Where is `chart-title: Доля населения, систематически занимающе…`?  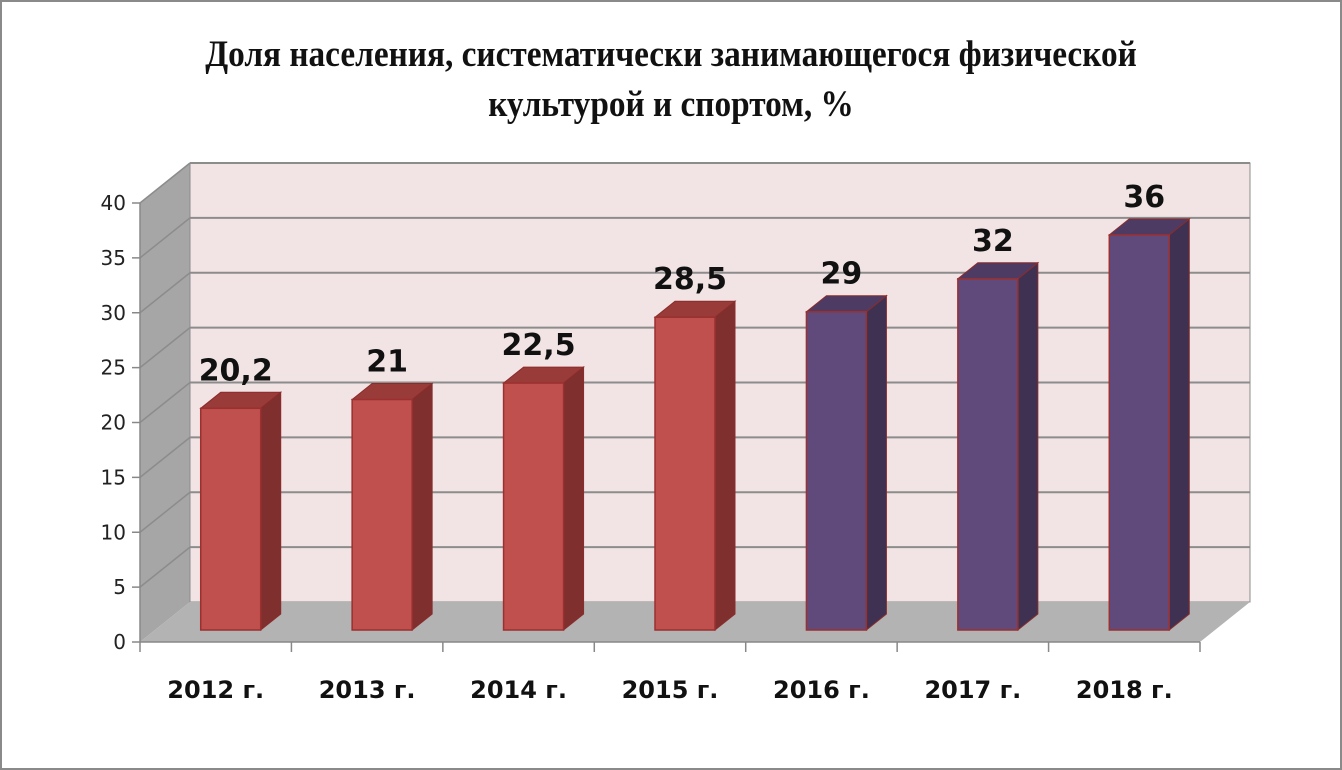 chart-title: Доля населения, систематически занимающе… is located at coordinates (671, 80).